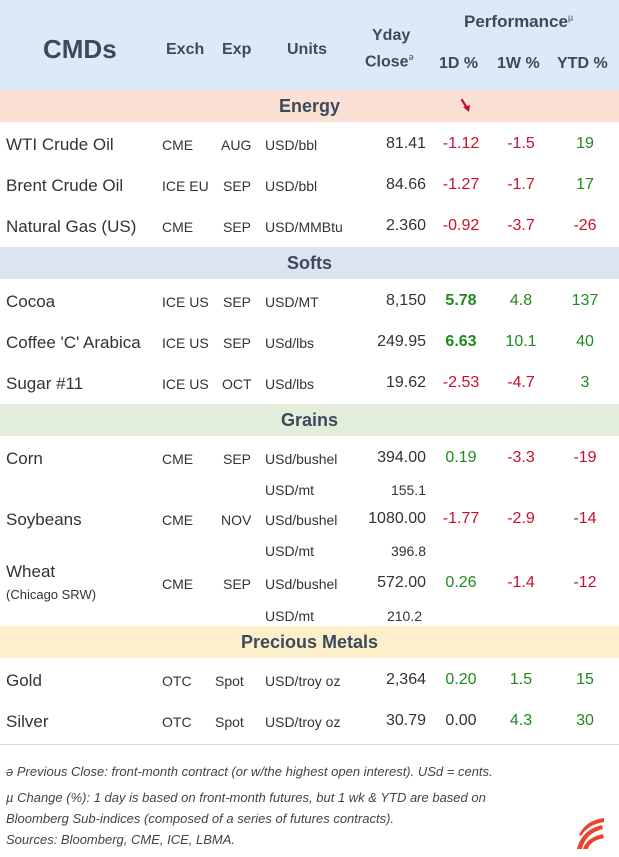  I want to click on row-close: 84.66, so click(405, 184).